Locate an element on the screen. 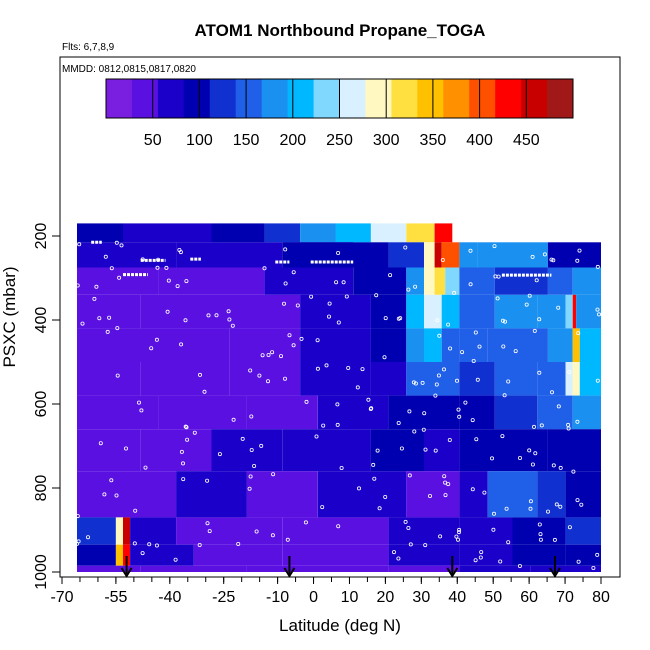 This screenshot has width=650, height=650. x-tick-label: 20 is located at coordinates (386, 597).